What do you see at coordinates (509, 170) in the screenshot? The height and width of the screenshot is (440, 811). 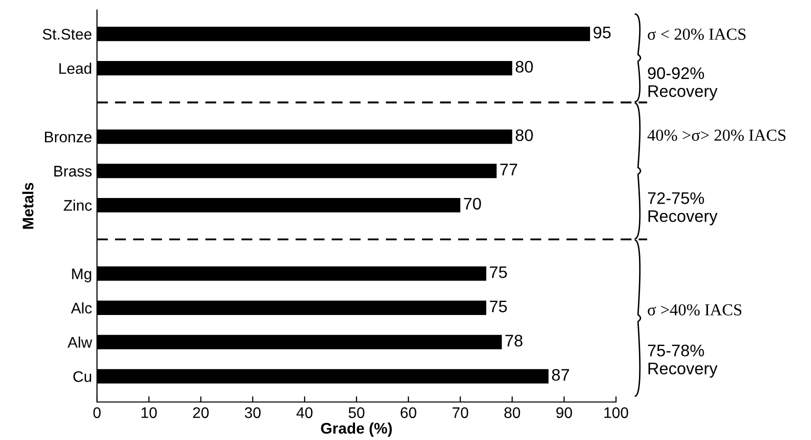 I see `data-label: 77` at bounding box center [509, 170].